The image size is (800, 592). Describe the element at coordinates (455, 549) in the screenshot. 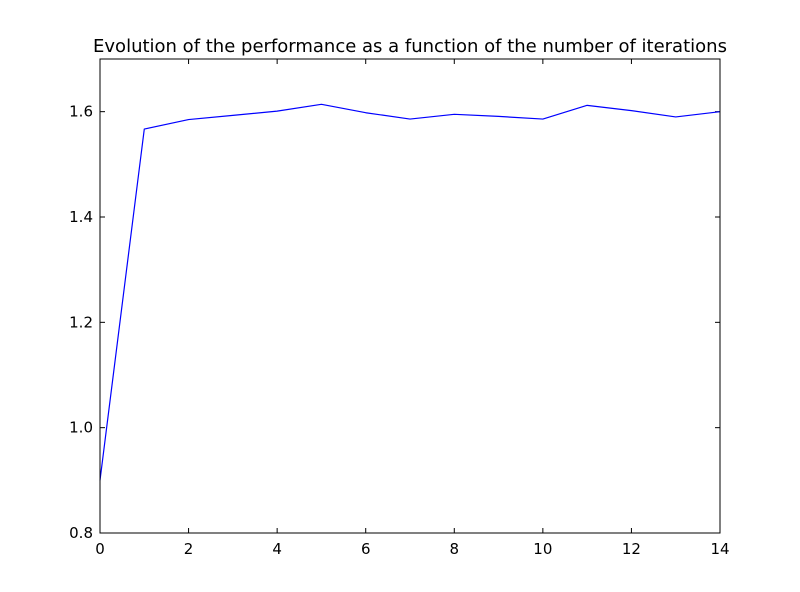

I see `x-tick-label: 8` at that location.